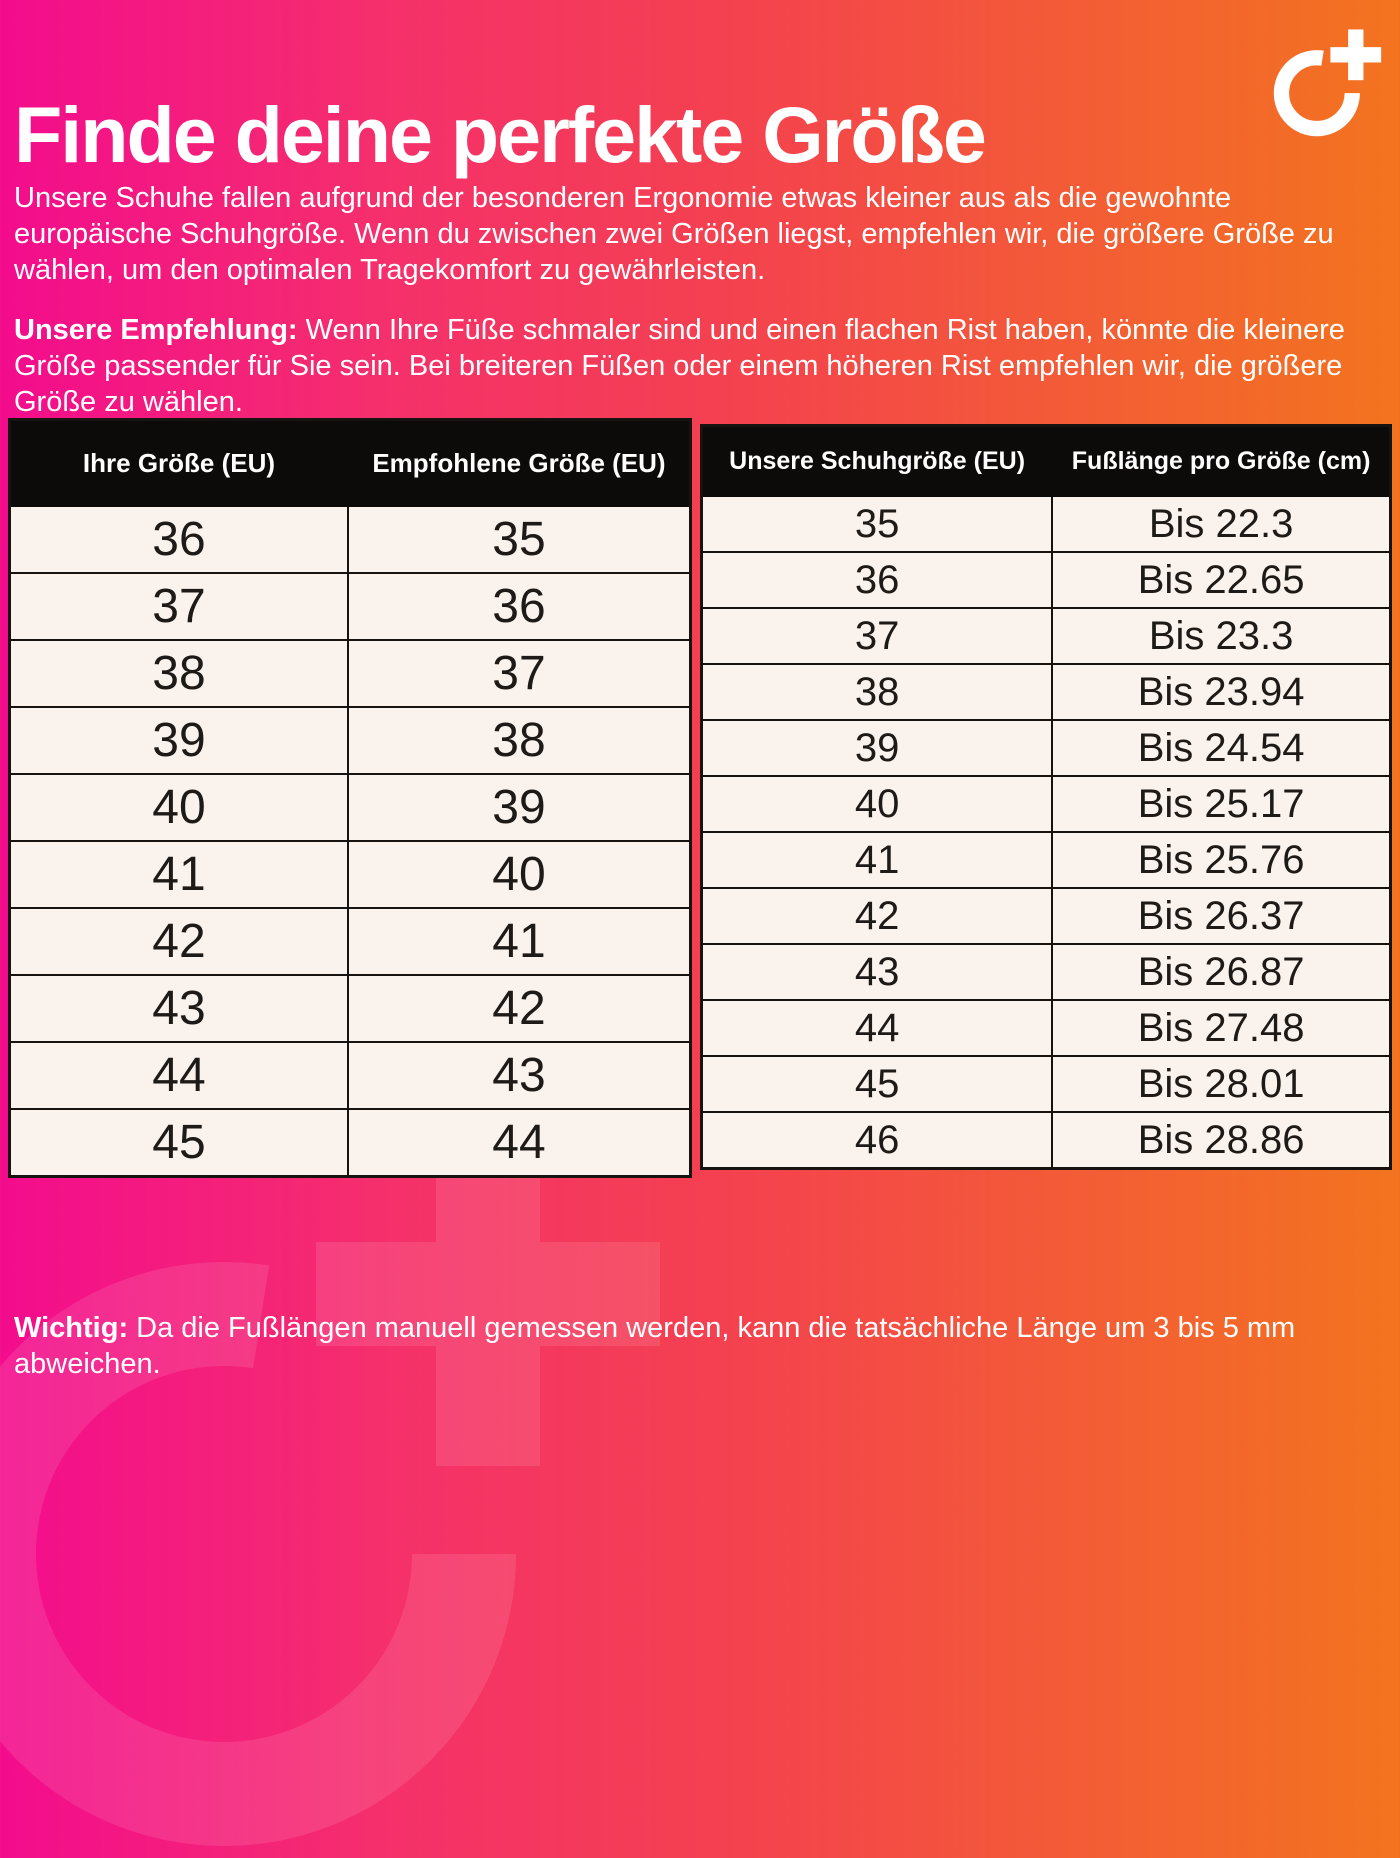 The image size is (1400, 1858). What do you see at coordinates (519, 1008) in the screenshot?
I see `recommended-size-cell: 42` at bounding box center [519, 1008].